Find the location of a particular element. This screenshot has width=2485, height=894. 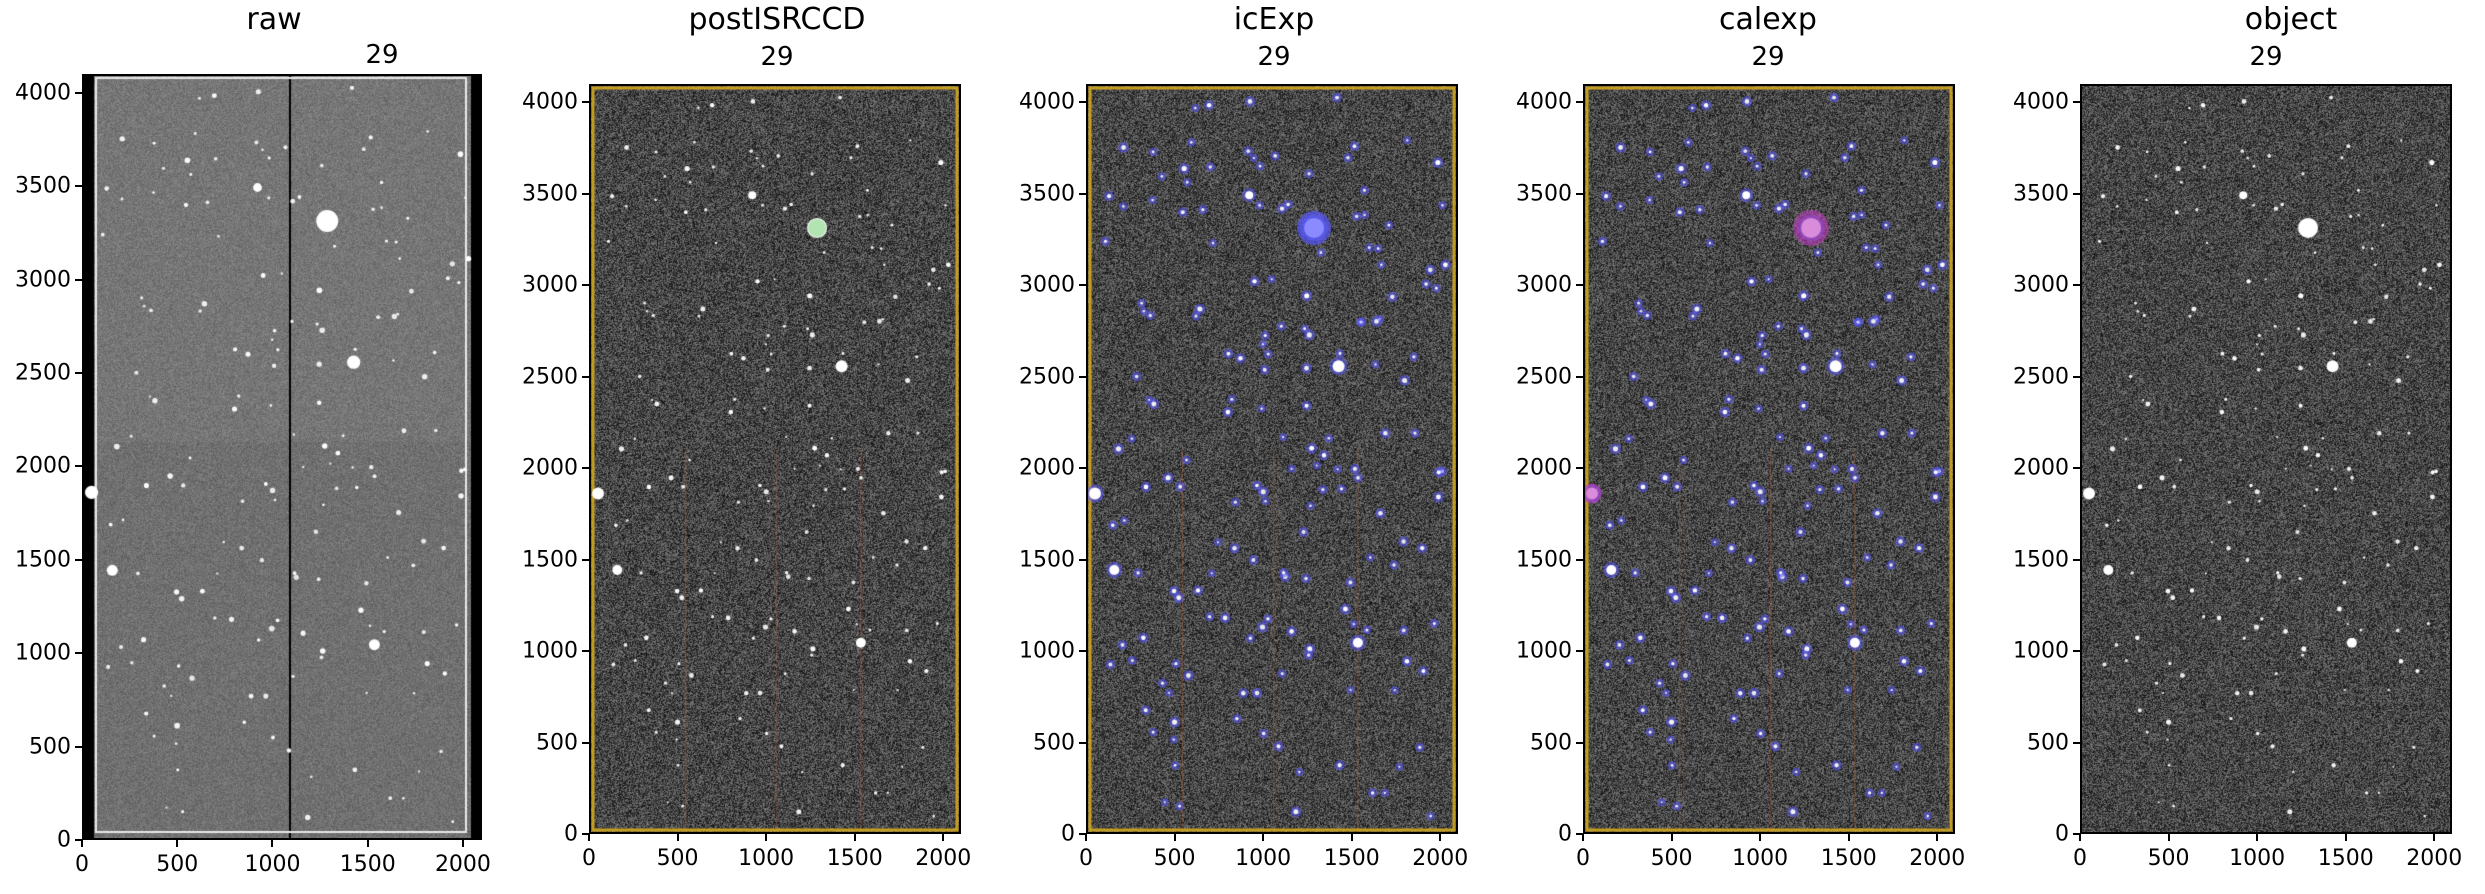

panel-object-title: object is located at coordinates (2291, 19).